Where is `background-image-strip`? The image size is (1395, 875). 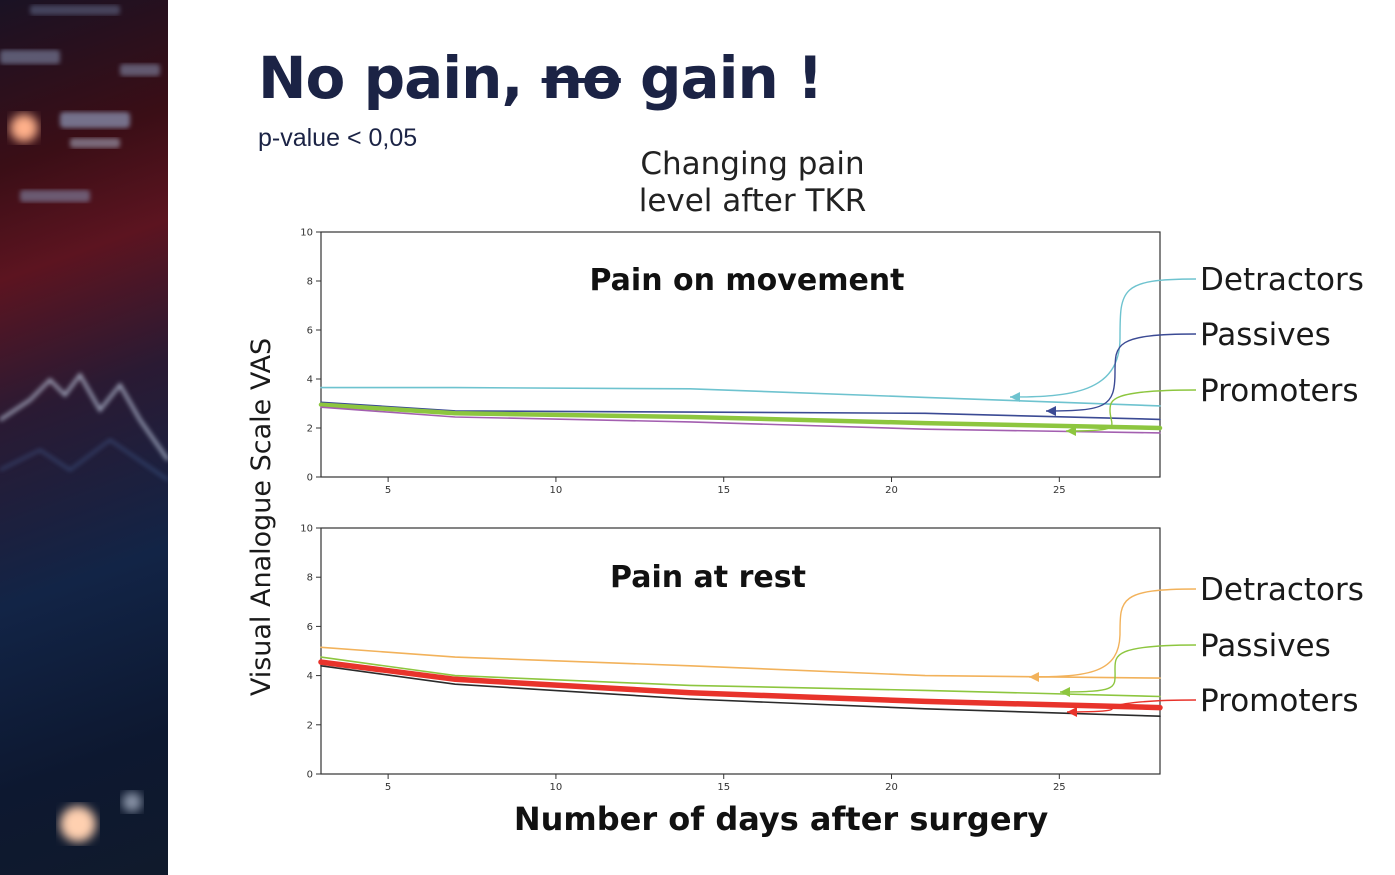
background-image-strip is located at coordinates (84, 437).